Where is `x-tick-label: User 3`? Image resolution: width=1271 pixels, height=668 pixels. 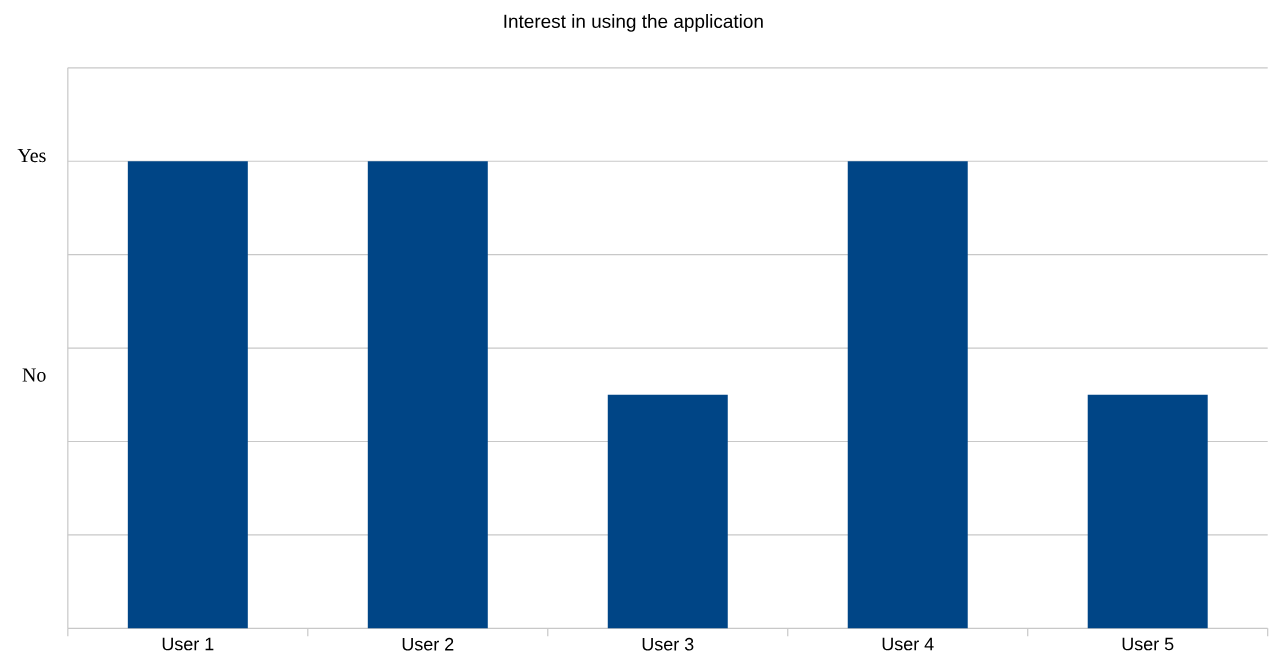 x-tick-label: User 3 is located at coordinates (668, 644).